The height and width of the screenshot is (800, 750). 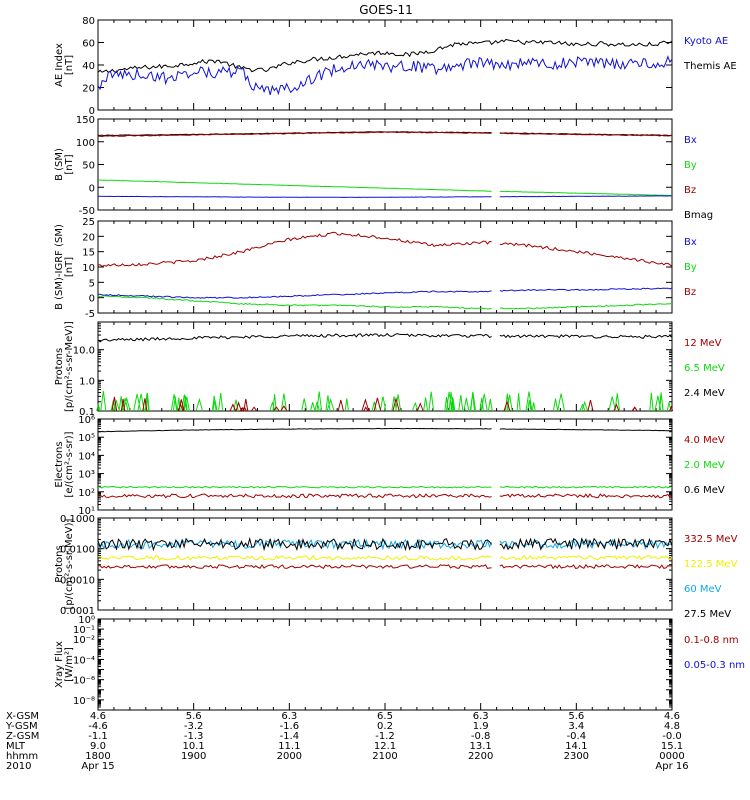 I want to click on axis-value: 0.2, so click(x=385, y=726).